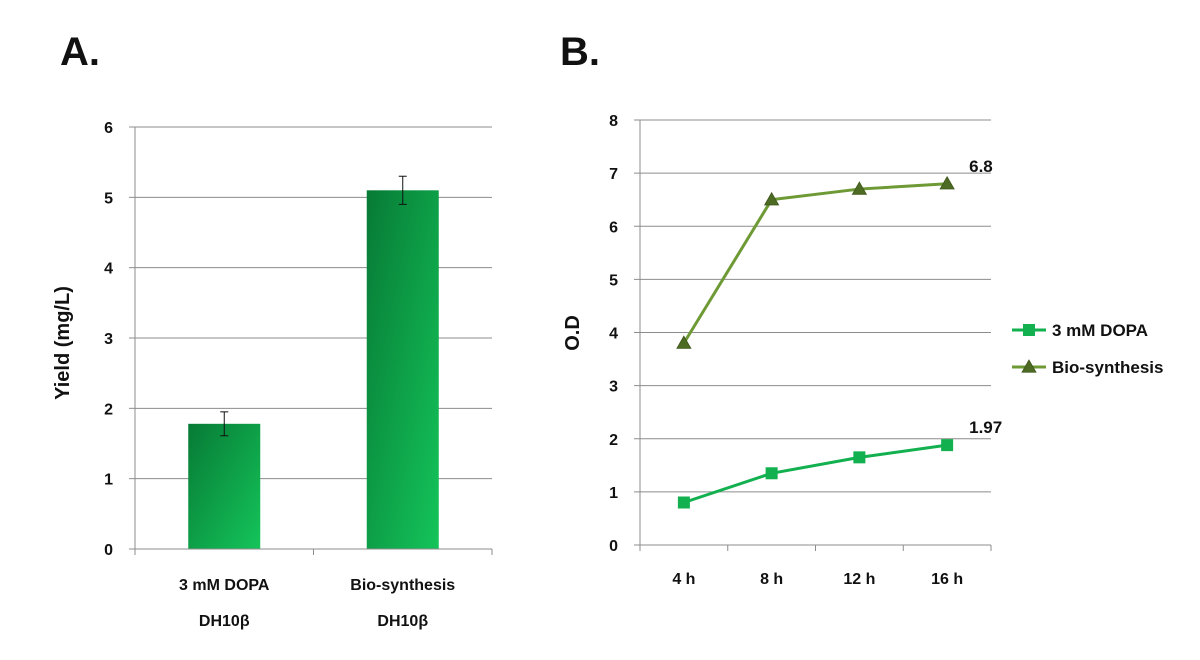  What do you see at coordinates (815, 263) in the screenshot?
I see `series-line-bio-synthesis` at bounding box center [815, 263].